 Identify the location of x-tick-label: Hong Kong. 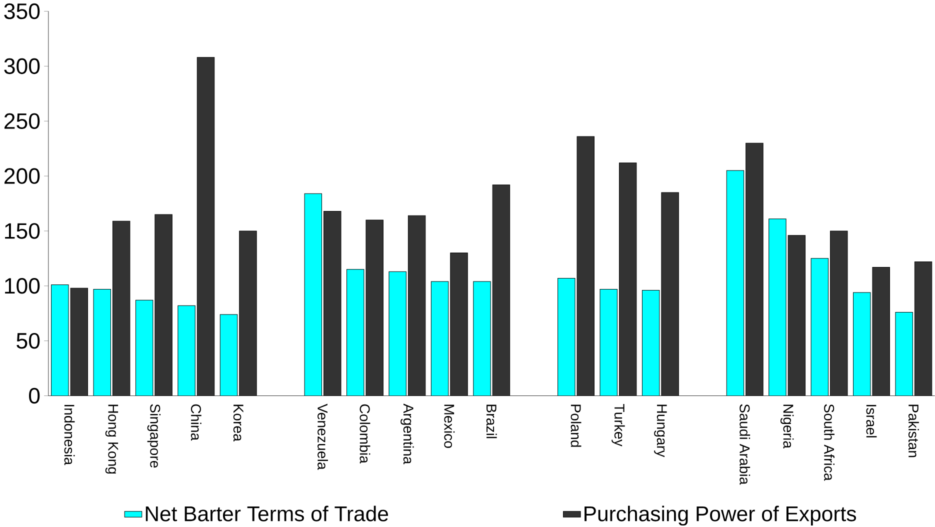
(111, 439).